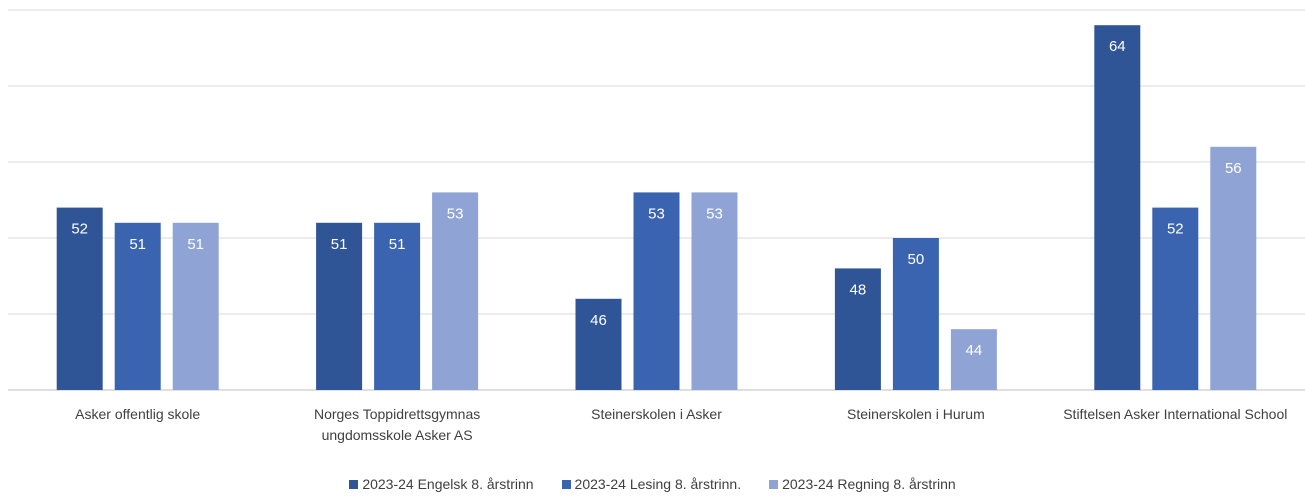 The image size is (1305, 496). Describe the element at coordinates (138, 414) in the screenshot. I see `x-tick-label: Asker offentlig skole` at that location.